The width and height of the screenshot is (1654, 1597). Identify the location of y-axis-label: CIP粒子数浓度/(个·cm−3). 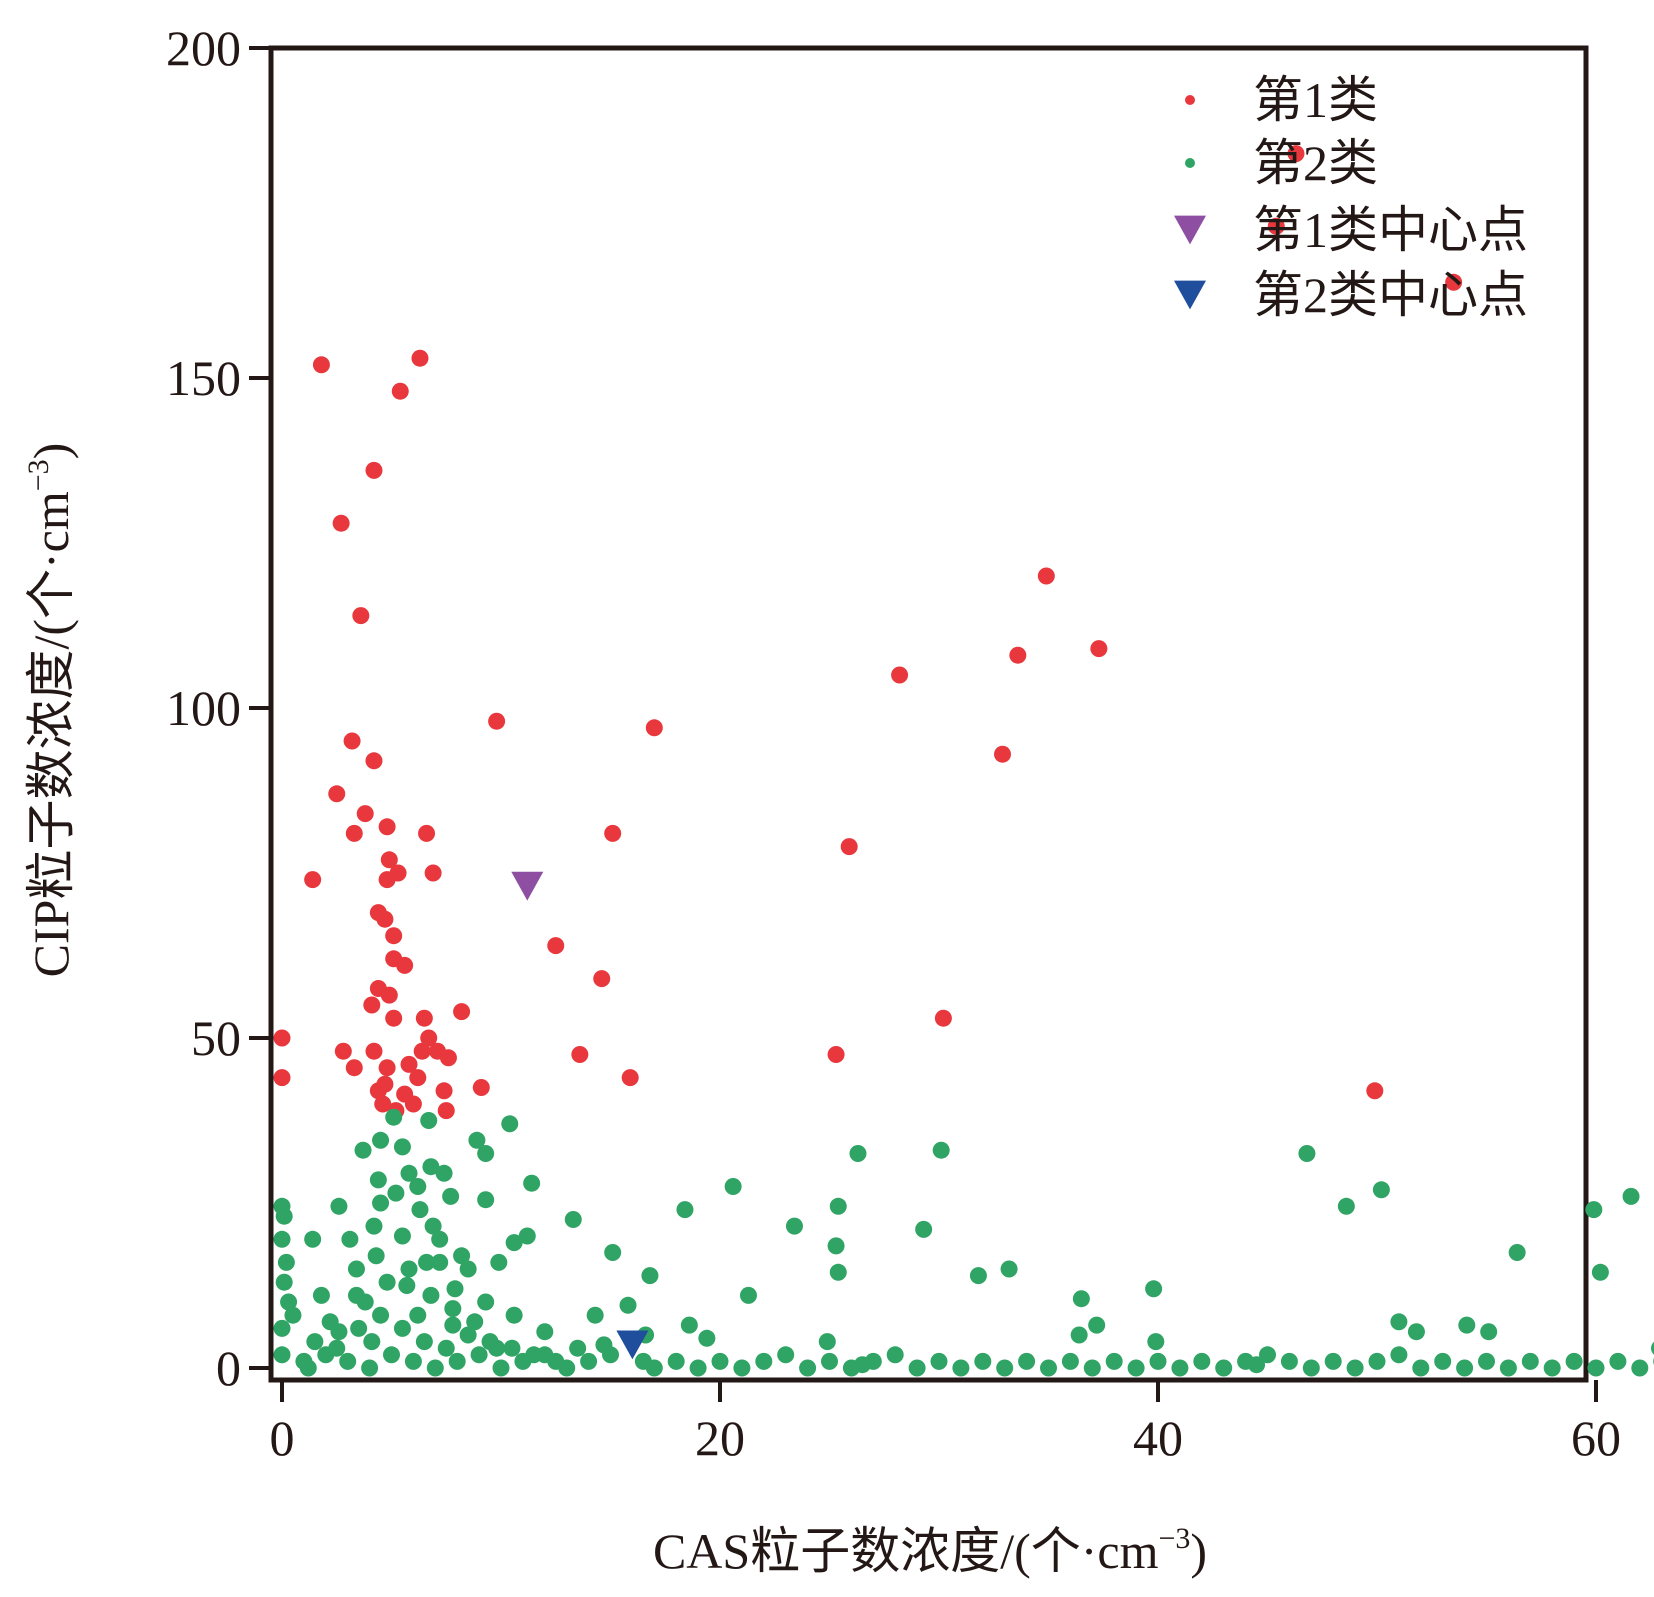
(50, 710).